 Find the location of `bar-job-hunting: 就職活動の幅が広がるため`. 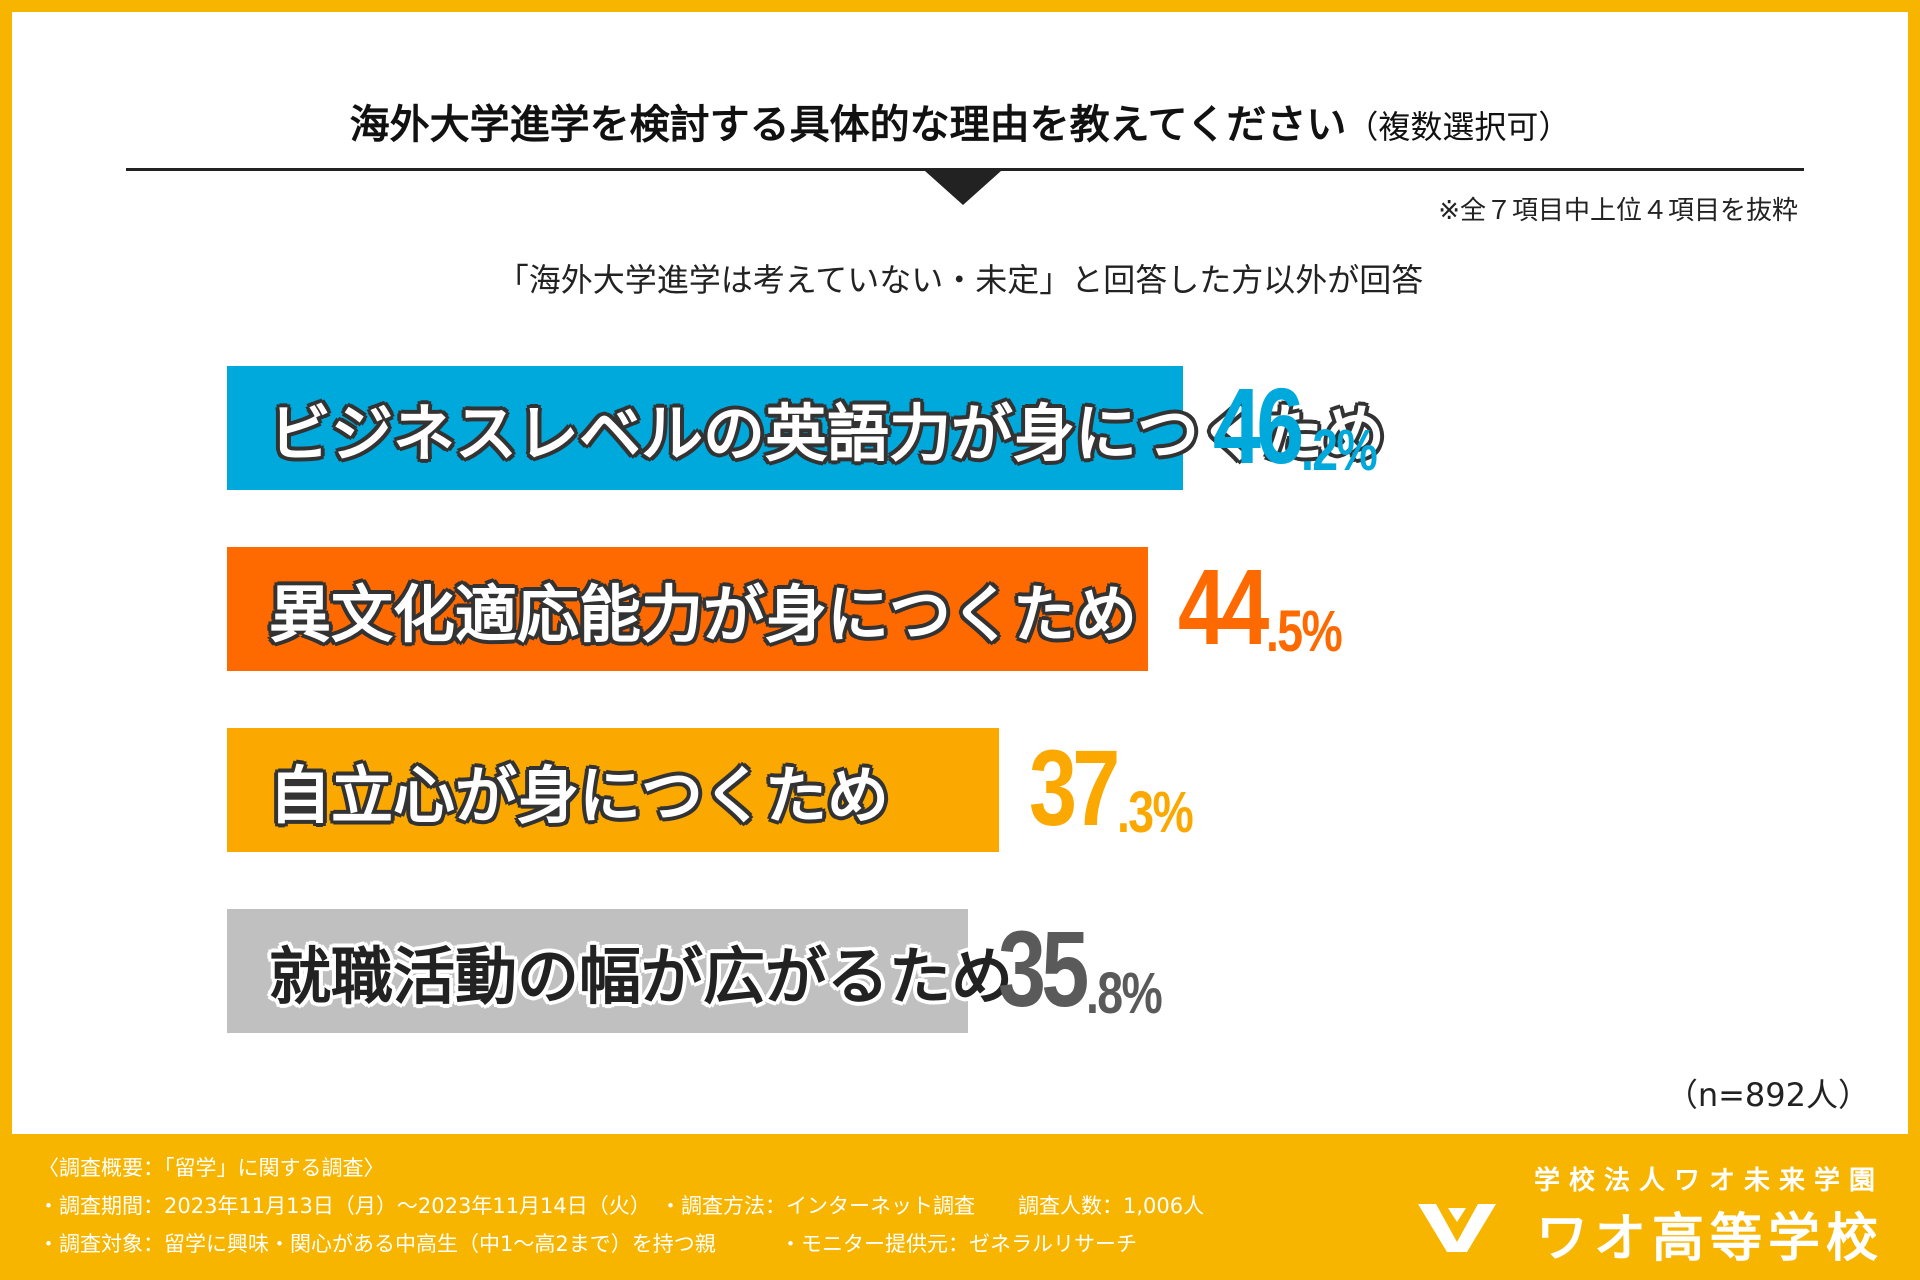

bar-job-hunting: 就職活動の幅が広がるため is located at coordinates (620, 971).